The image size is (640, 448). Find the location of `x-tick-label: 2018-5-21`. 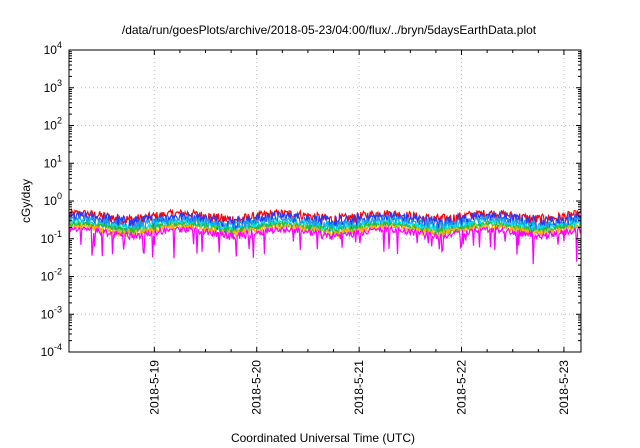

x-tick-label: 2018-5-21 is located at coordinates (359, 387).